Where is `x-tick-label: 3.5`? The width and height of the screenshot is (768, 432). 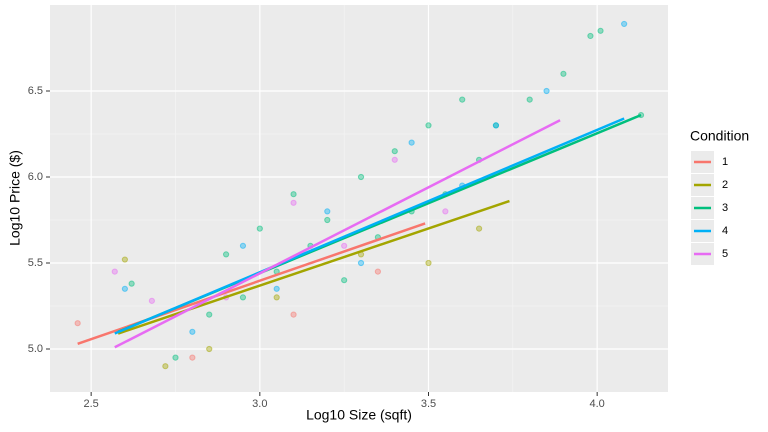 x-tick-label: 3.5 is located at coordinates (428, 404).